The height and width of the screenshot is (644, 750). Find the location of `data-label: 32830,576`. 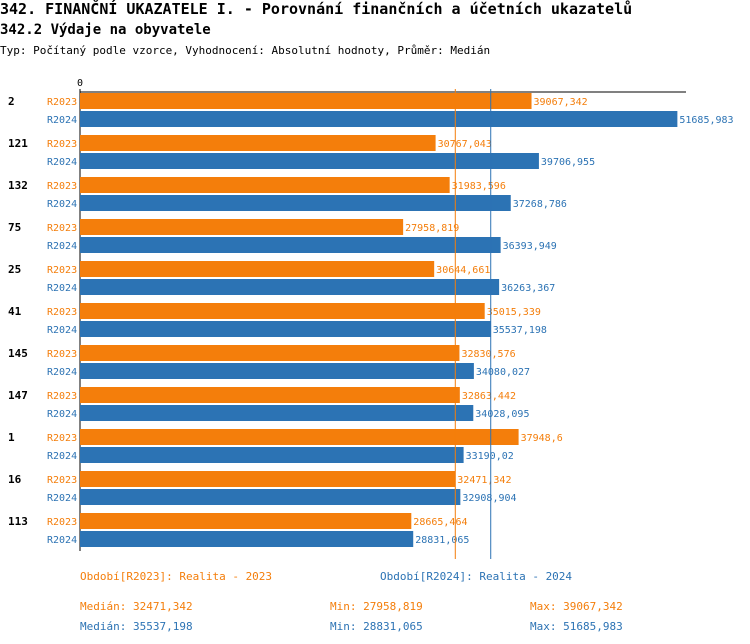

data-label: 32830,576 is located at coordinates (488, 354).